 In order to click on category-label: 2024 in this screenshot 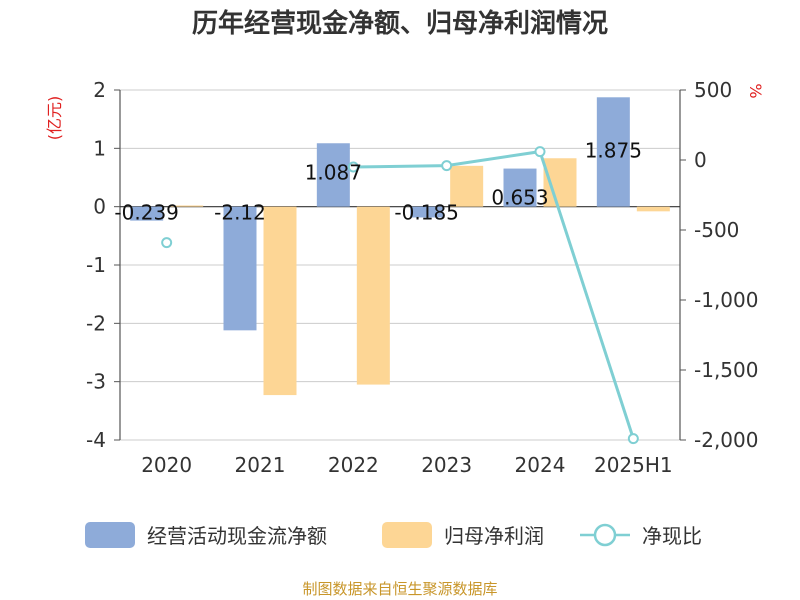, I will do `click(540, 465)`.